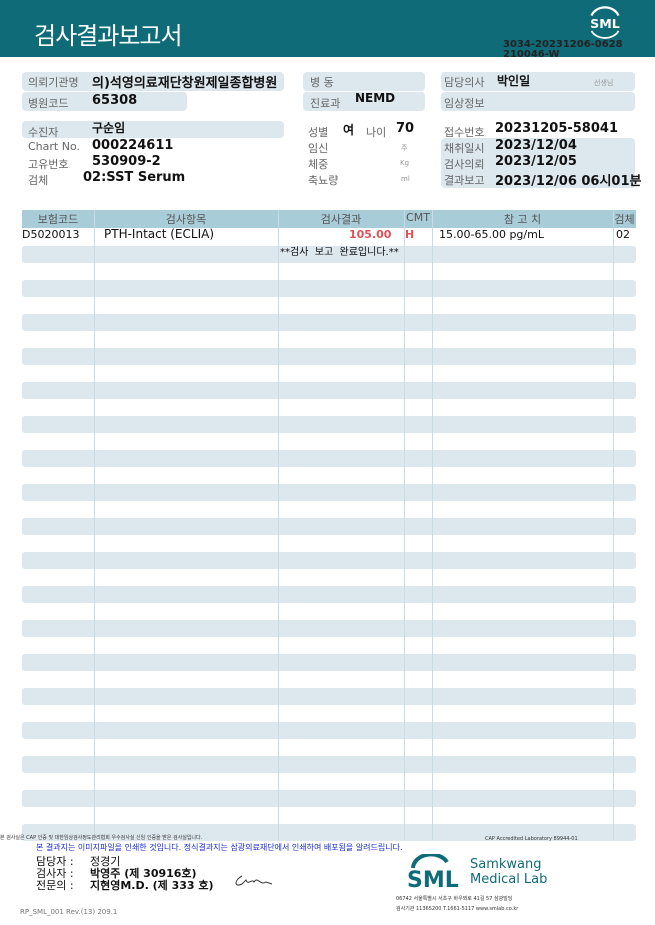 The image size is (655, 925). What do you see at coordinates (464, 103) in the screenshot?
I see `clinical-label: 임상정보` at bounding box center [464, 103].